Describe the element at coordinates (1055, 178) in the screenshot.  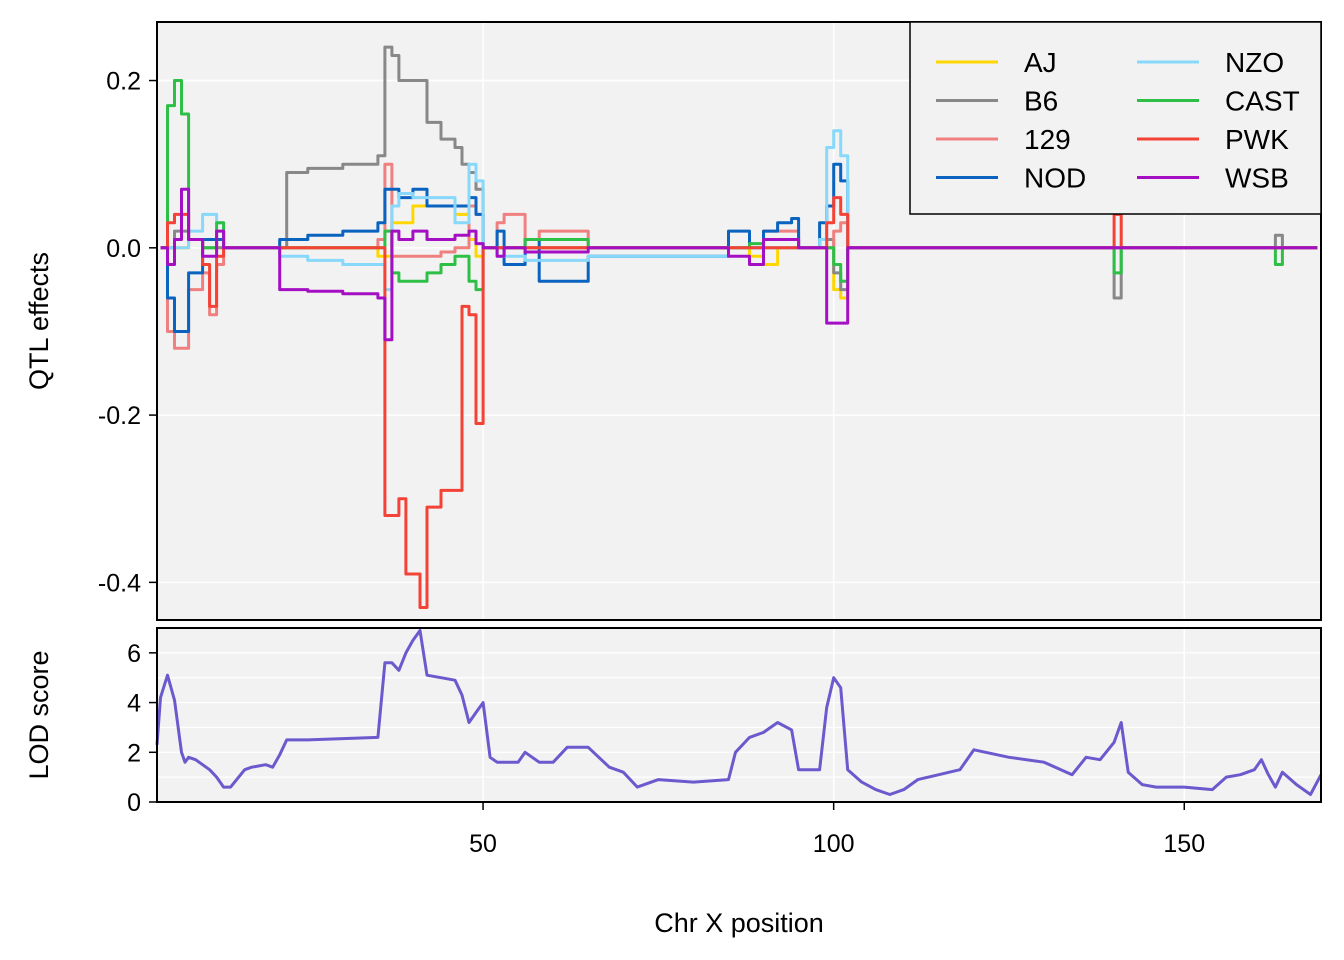
I see `legend-label-nod: NOD` at that location.